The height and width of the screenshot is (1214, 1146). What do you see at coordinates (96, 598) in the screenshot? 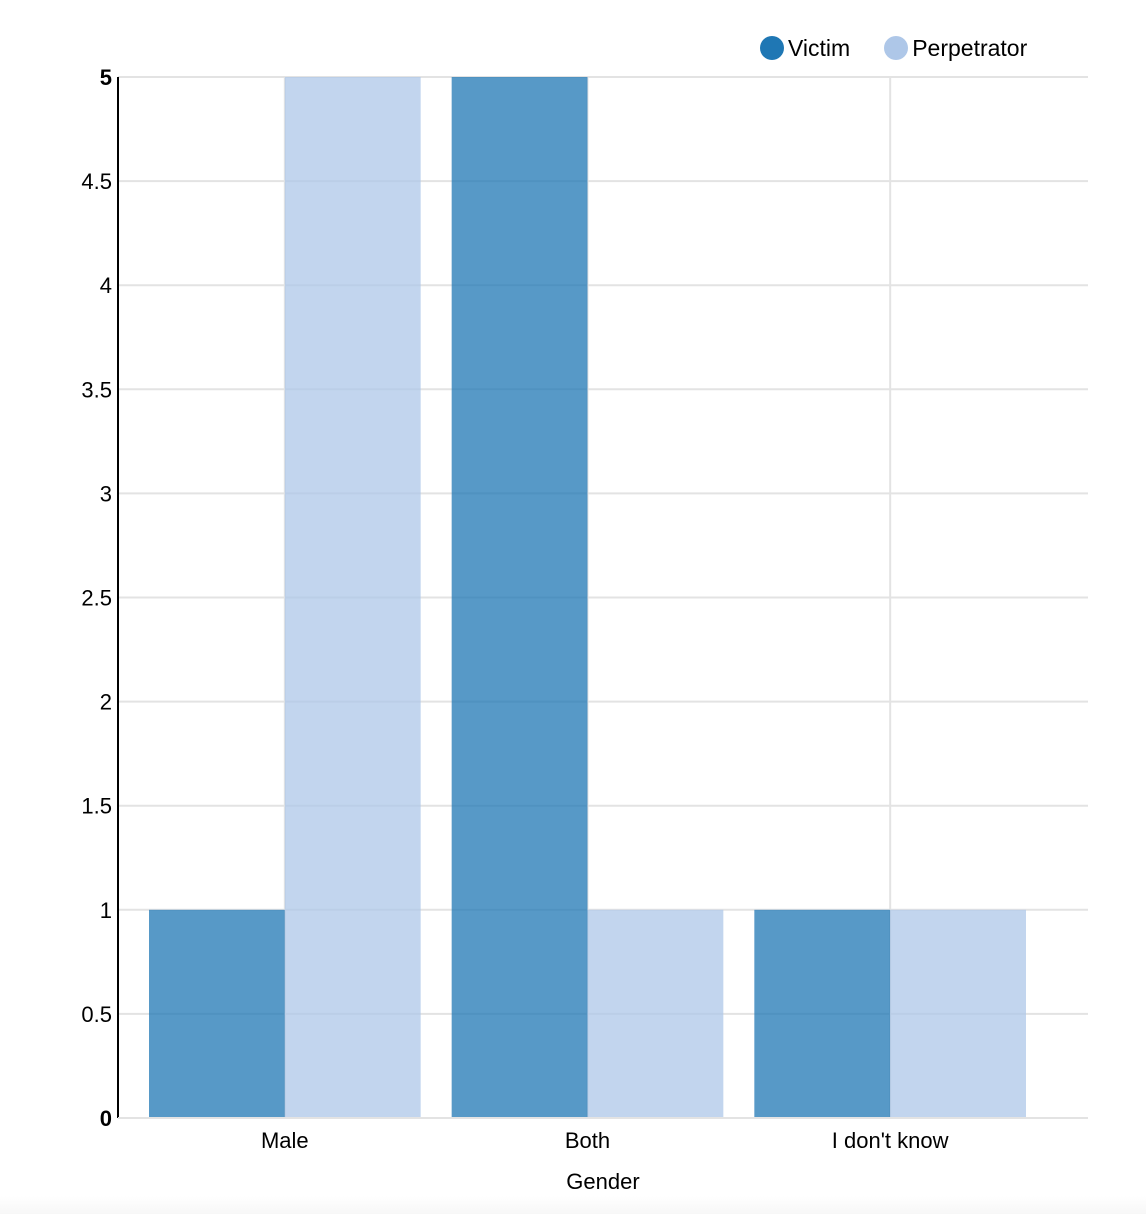
I see `y-tick-label: 2.5` at bounding box center [96, 598].